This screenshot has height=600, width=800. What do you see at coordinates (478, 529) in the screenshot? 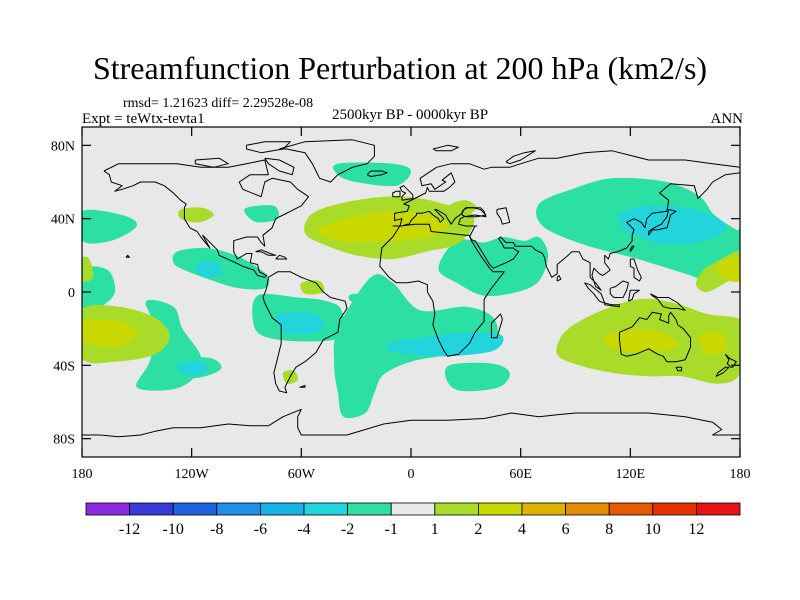
I see `colorbar-label: 2` at bounding box center [478, 529].